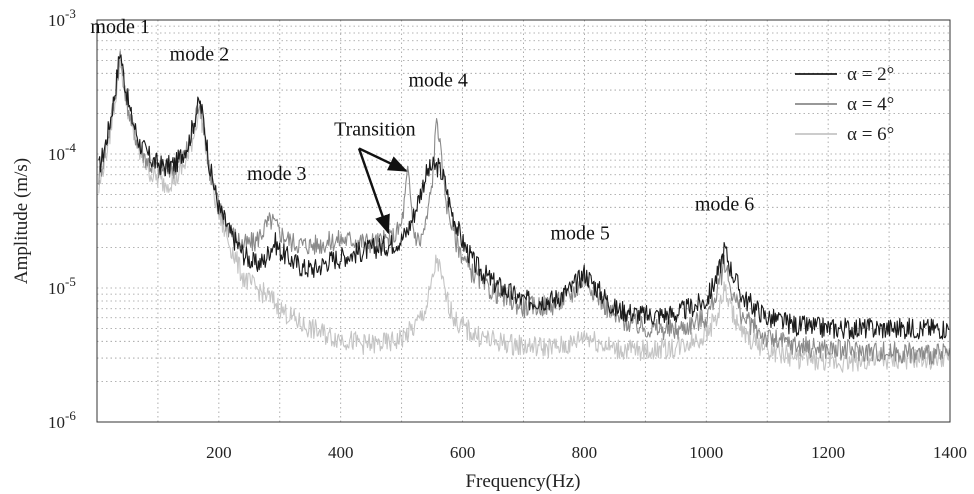 Image resolution: width=974 pixels, height=494 pixels. I want to click on legend: α = 2° α = 4° α = 6°, so click(844, 104).